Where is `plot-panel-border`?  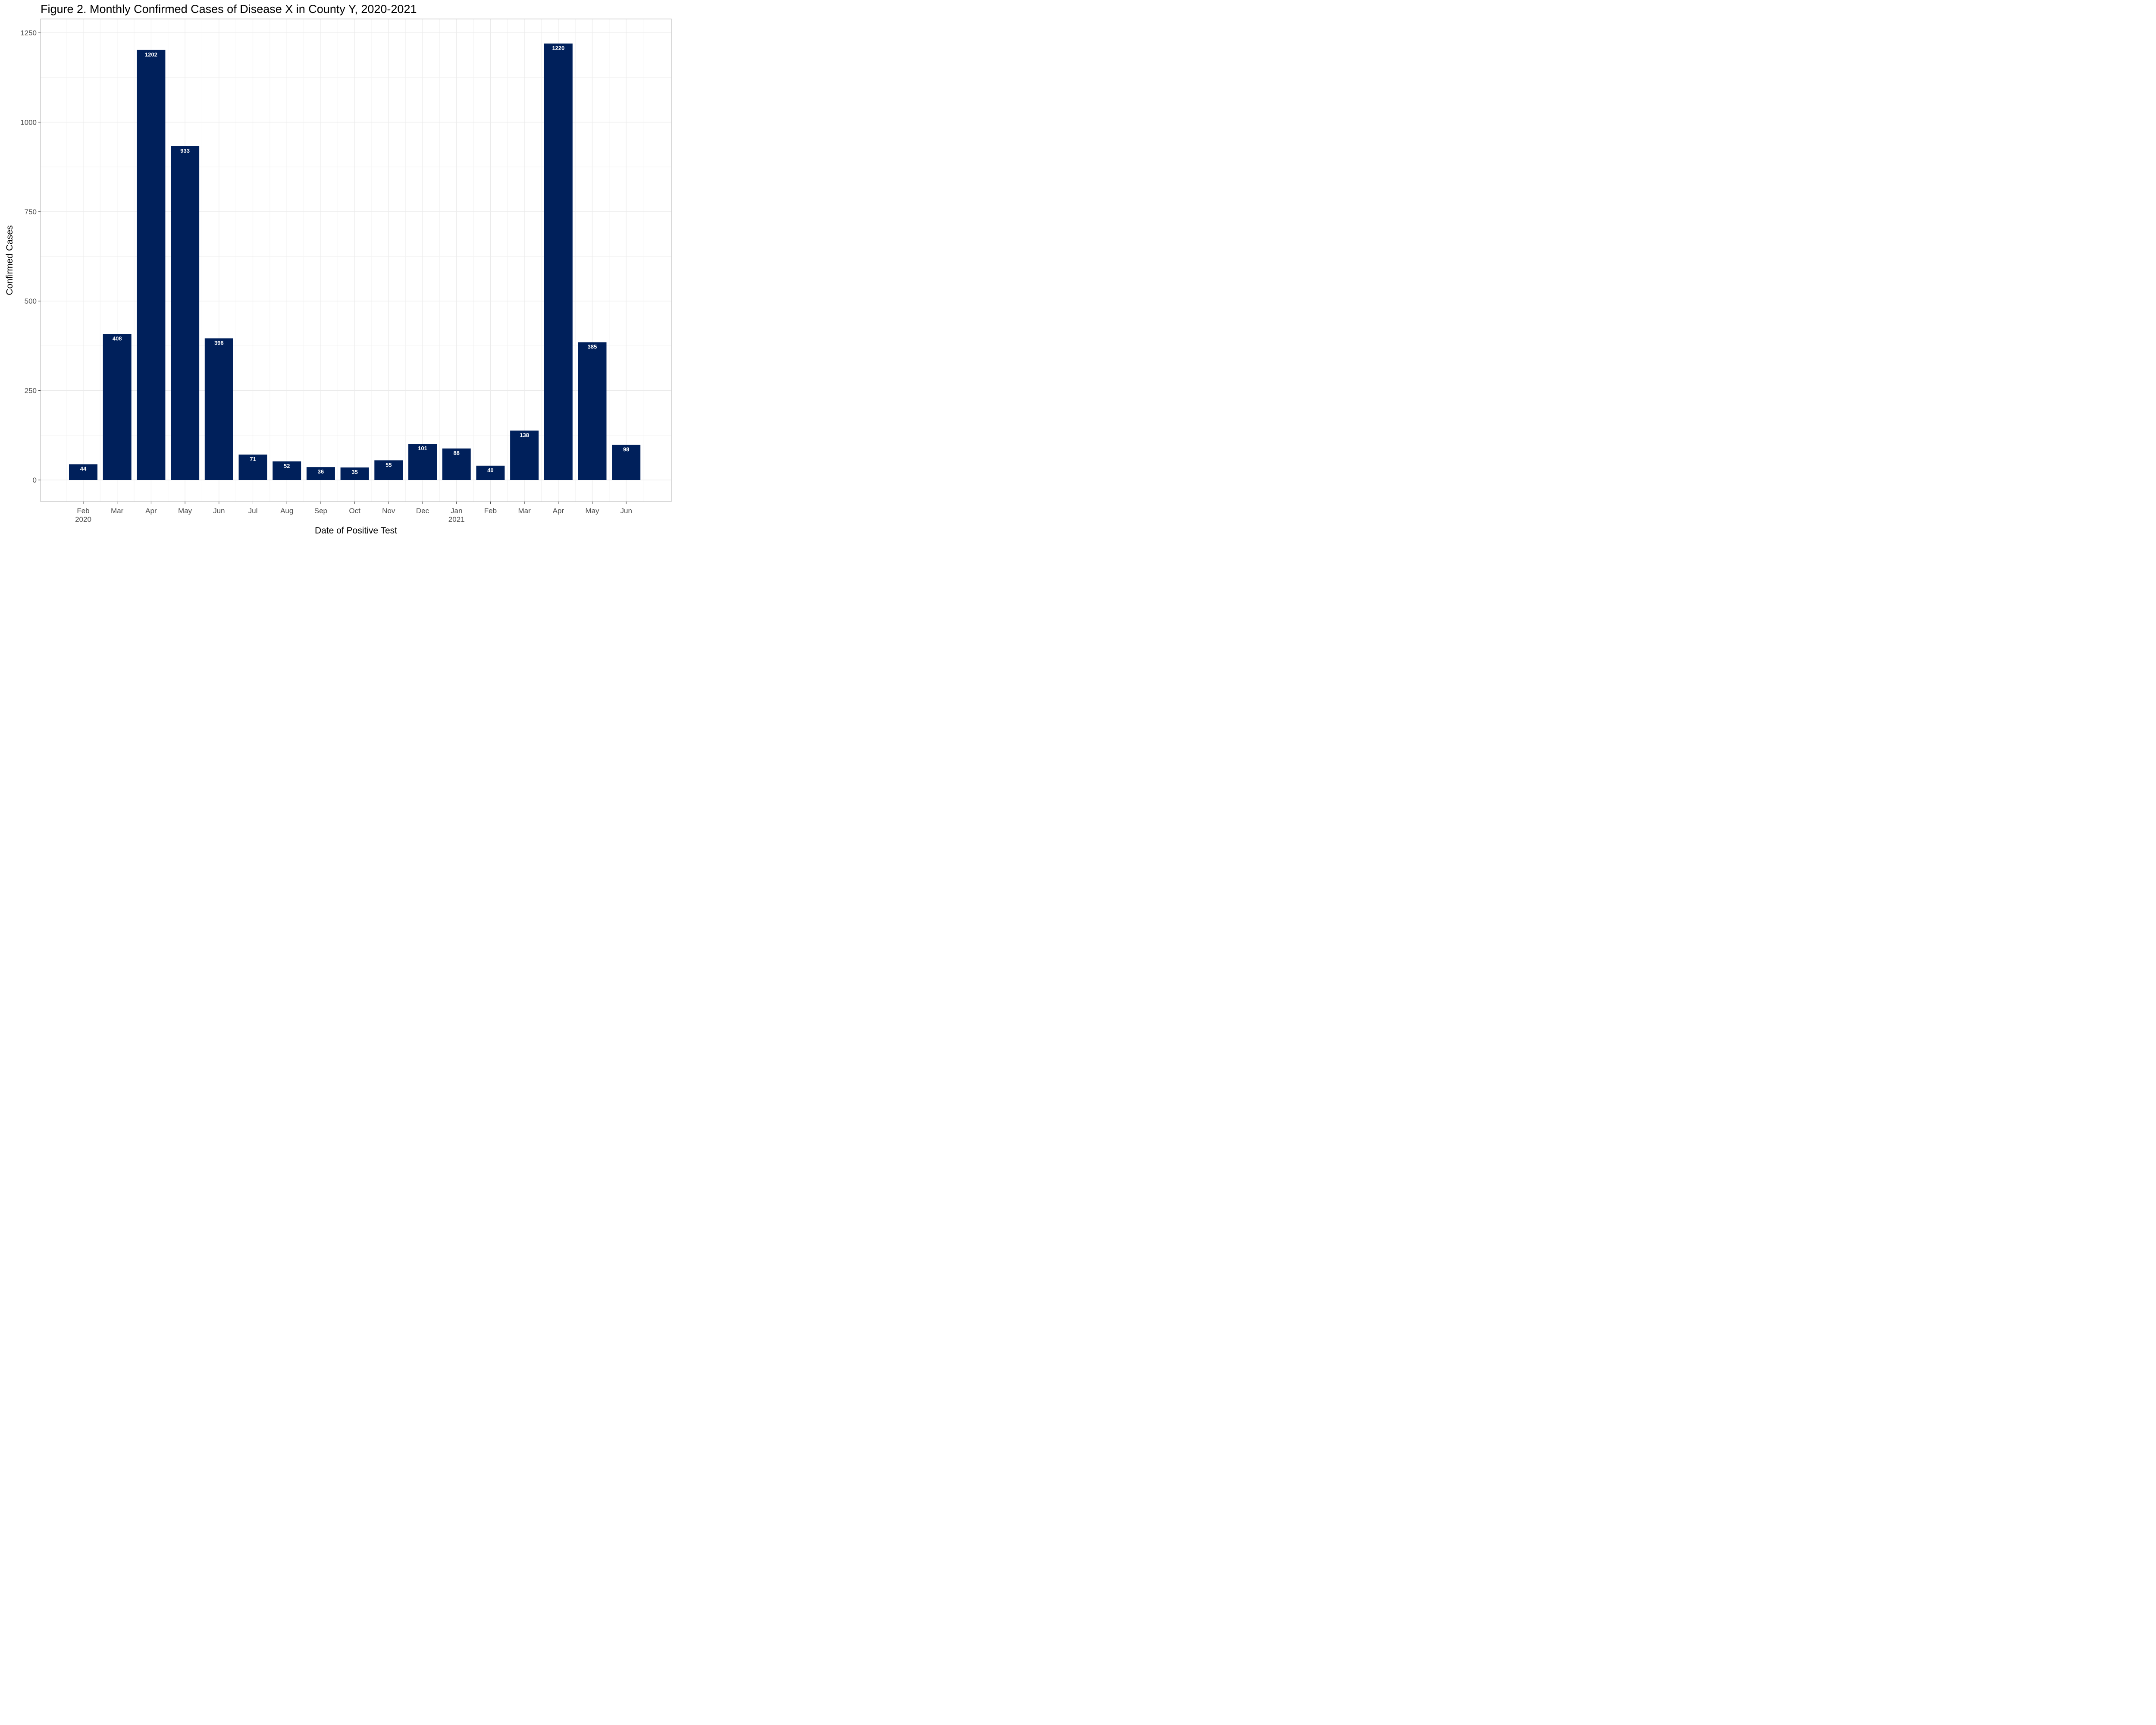 plot-panel-border is located at coordinates (356, 260).